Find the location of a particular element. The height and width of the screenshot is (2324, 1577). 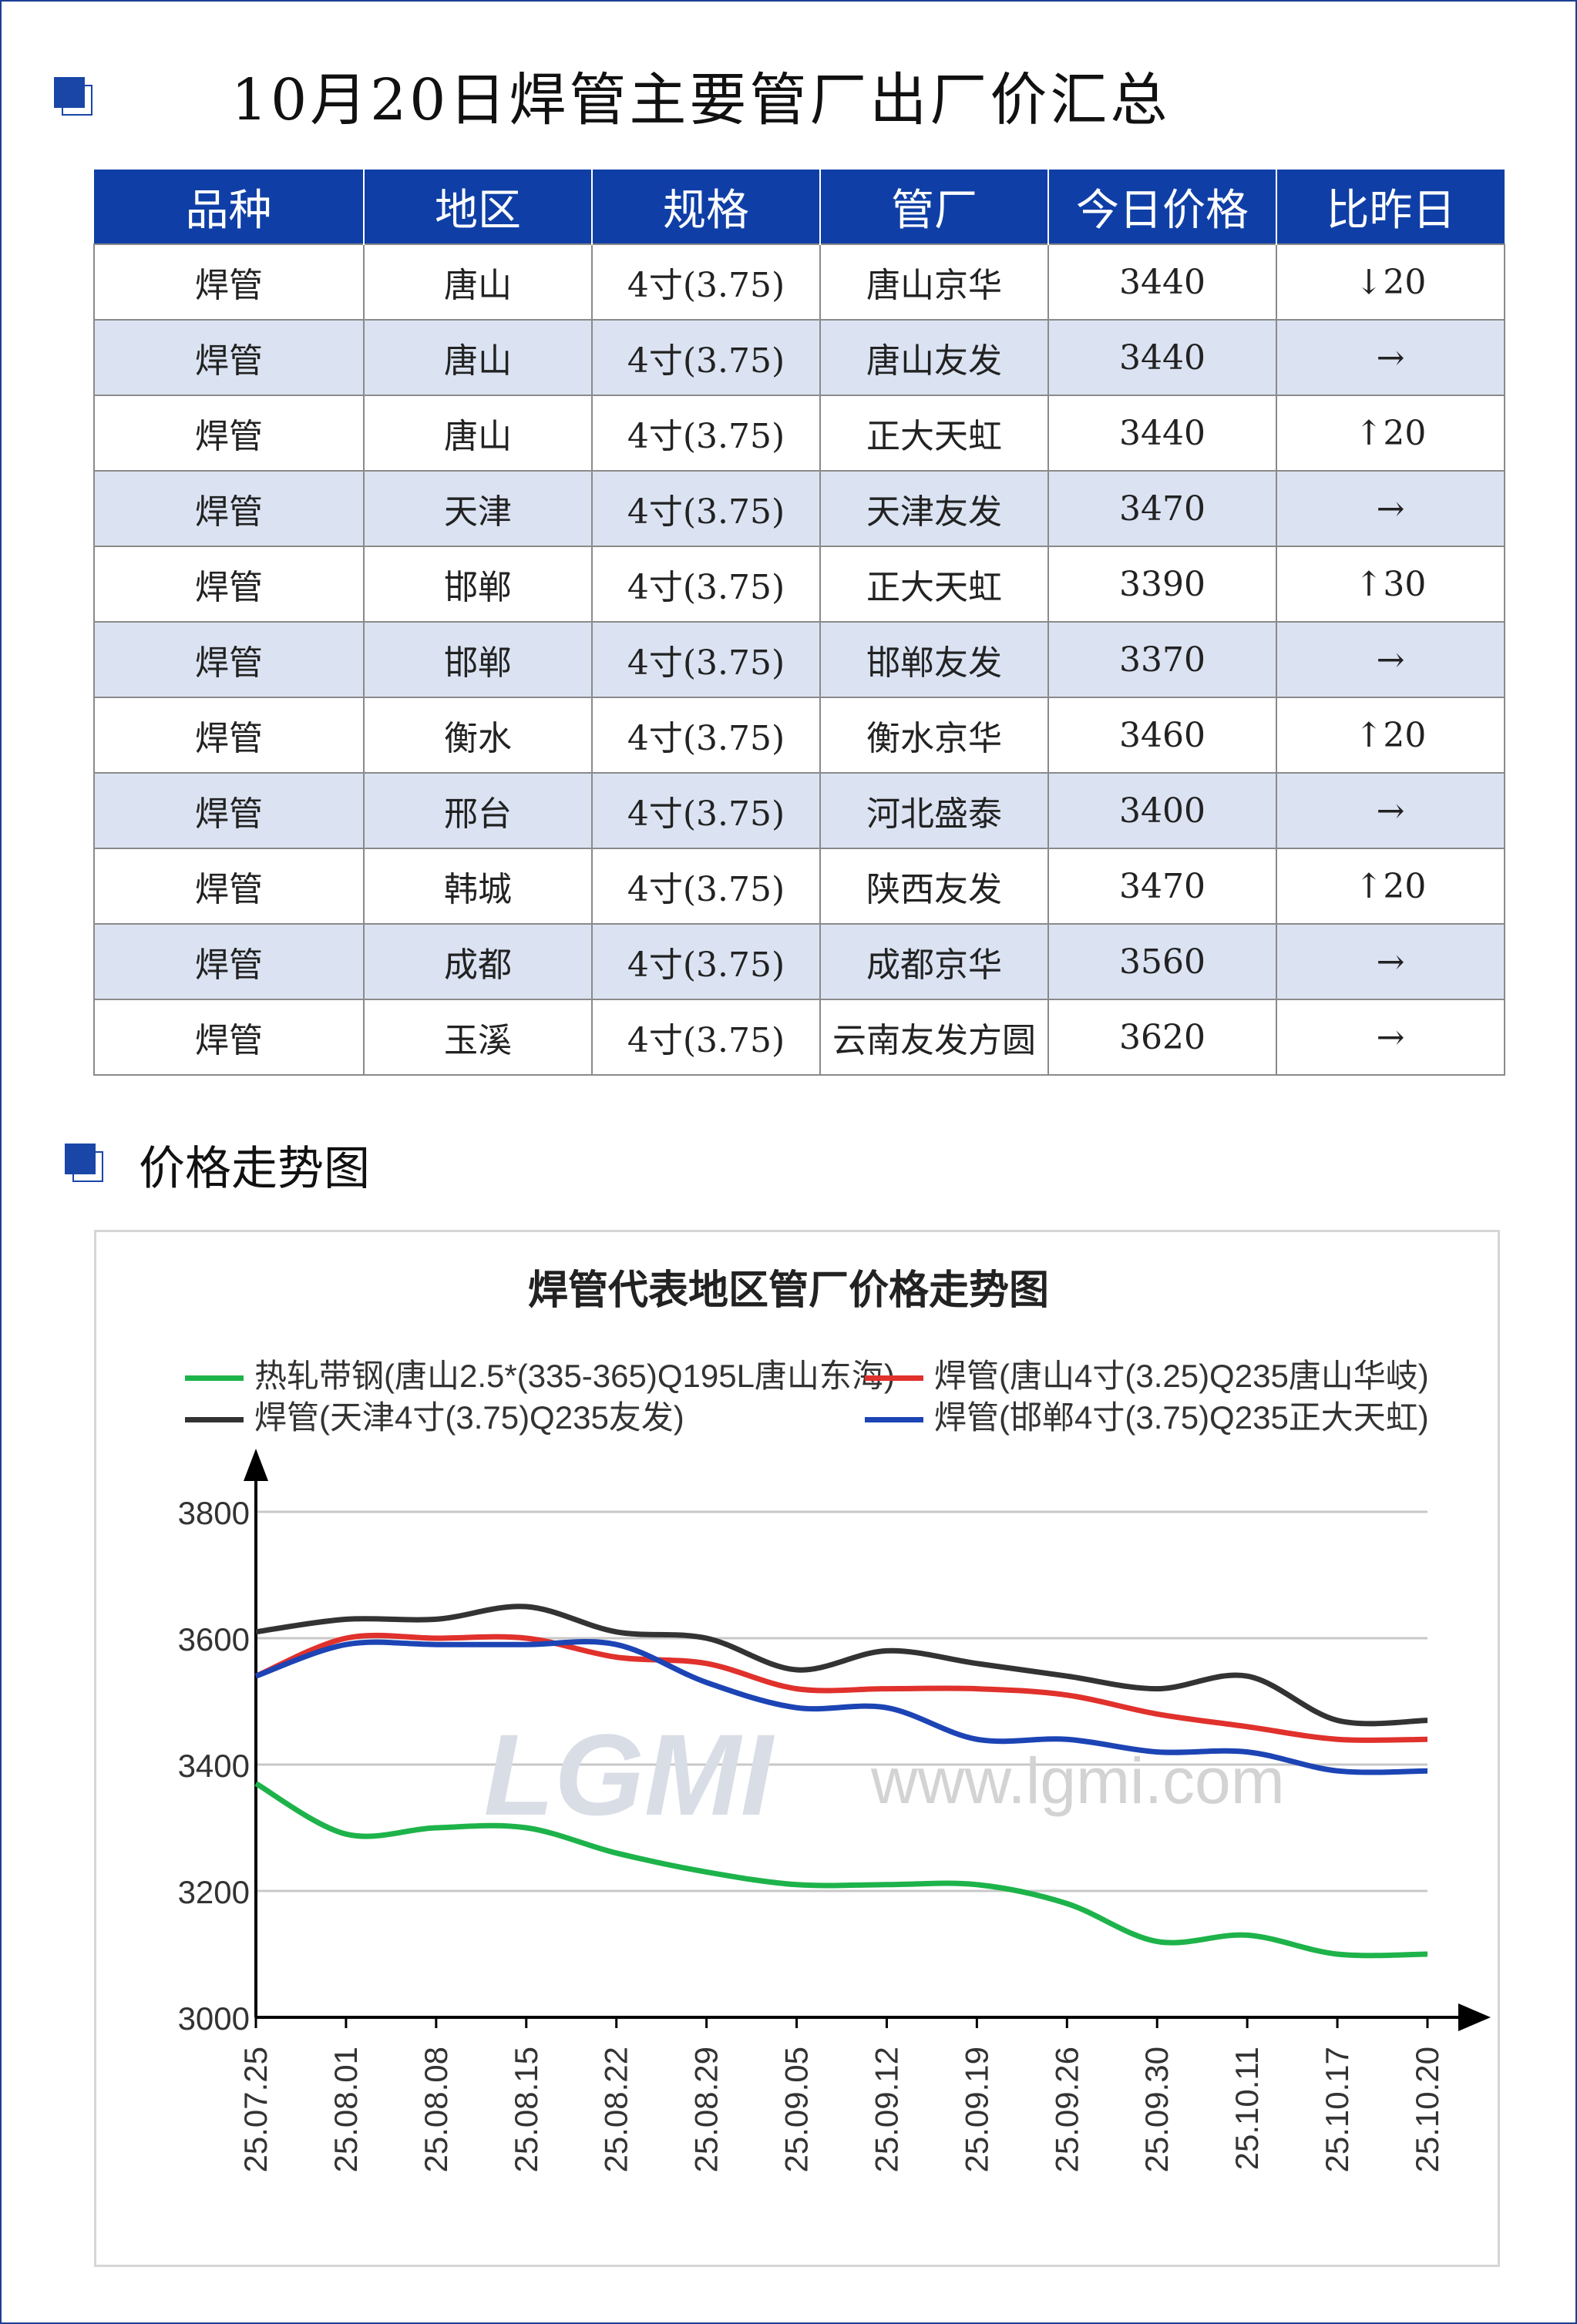

legend-item-handan-zhengda: 焊管(邯郸4寸(3.75)Q235正大天虹) is located at coordinates (1147, 1415).